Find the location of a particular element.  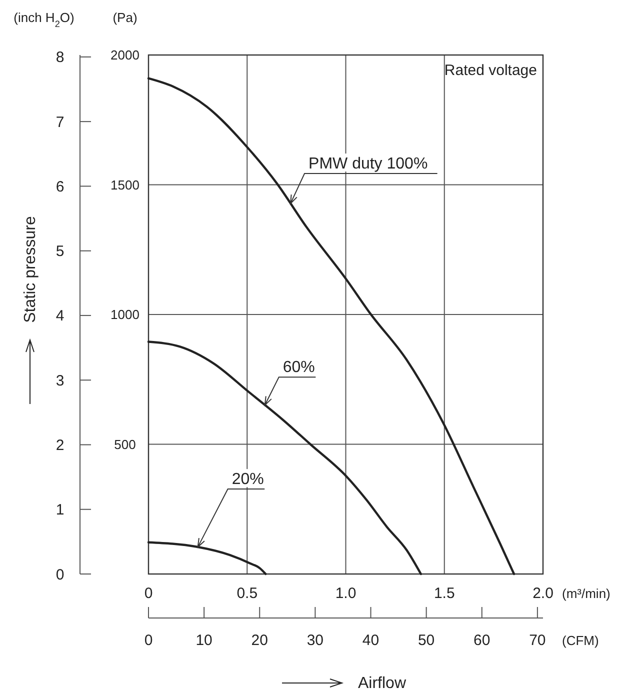

annotation: Rated voltage is located at coordinates (490, 70).